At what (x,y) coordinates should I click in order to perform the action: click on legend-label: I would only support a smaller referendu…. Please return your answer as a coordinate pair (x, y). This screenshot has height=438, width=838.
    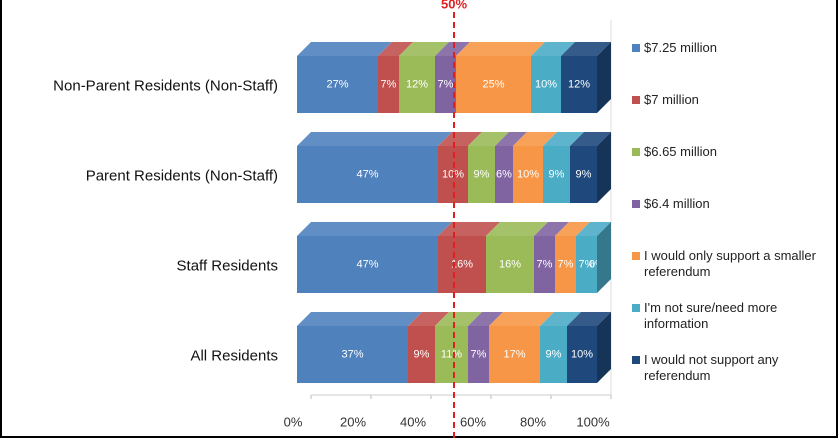
    Looking at the image, I should click on (730, 263).